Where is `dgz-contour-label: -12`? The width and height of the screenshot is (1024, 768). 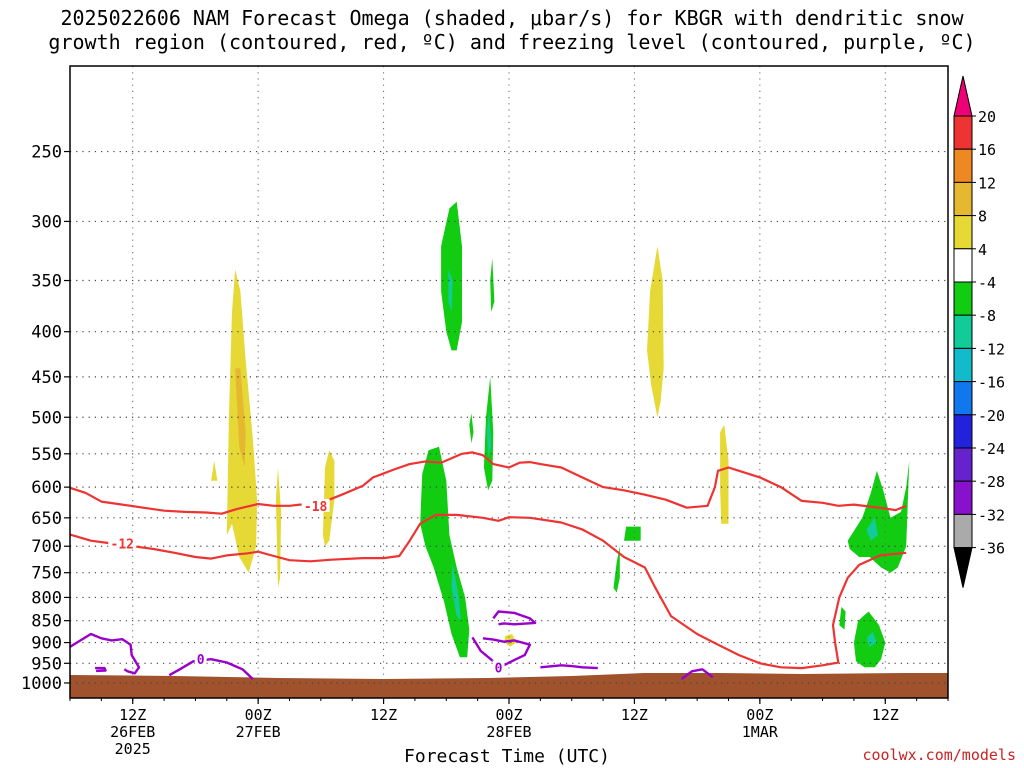
dgz-contour-label: -12 is located at coordinates (122, 544).